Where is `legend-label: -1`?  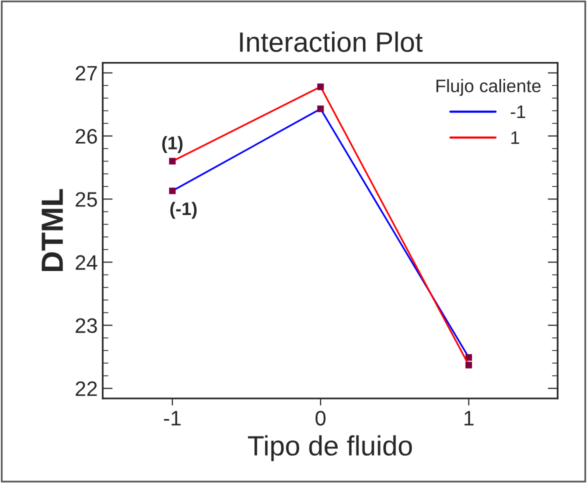
legend-label: -1 is located at coordinates (518, 112).